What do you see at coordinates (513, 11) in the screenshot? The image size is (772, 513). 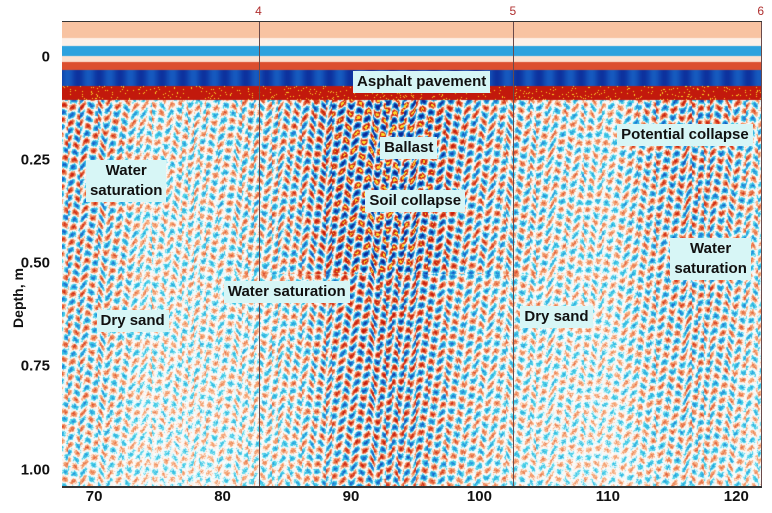 I see `distance-marker-label: 5` at bounding box center [513, 11].